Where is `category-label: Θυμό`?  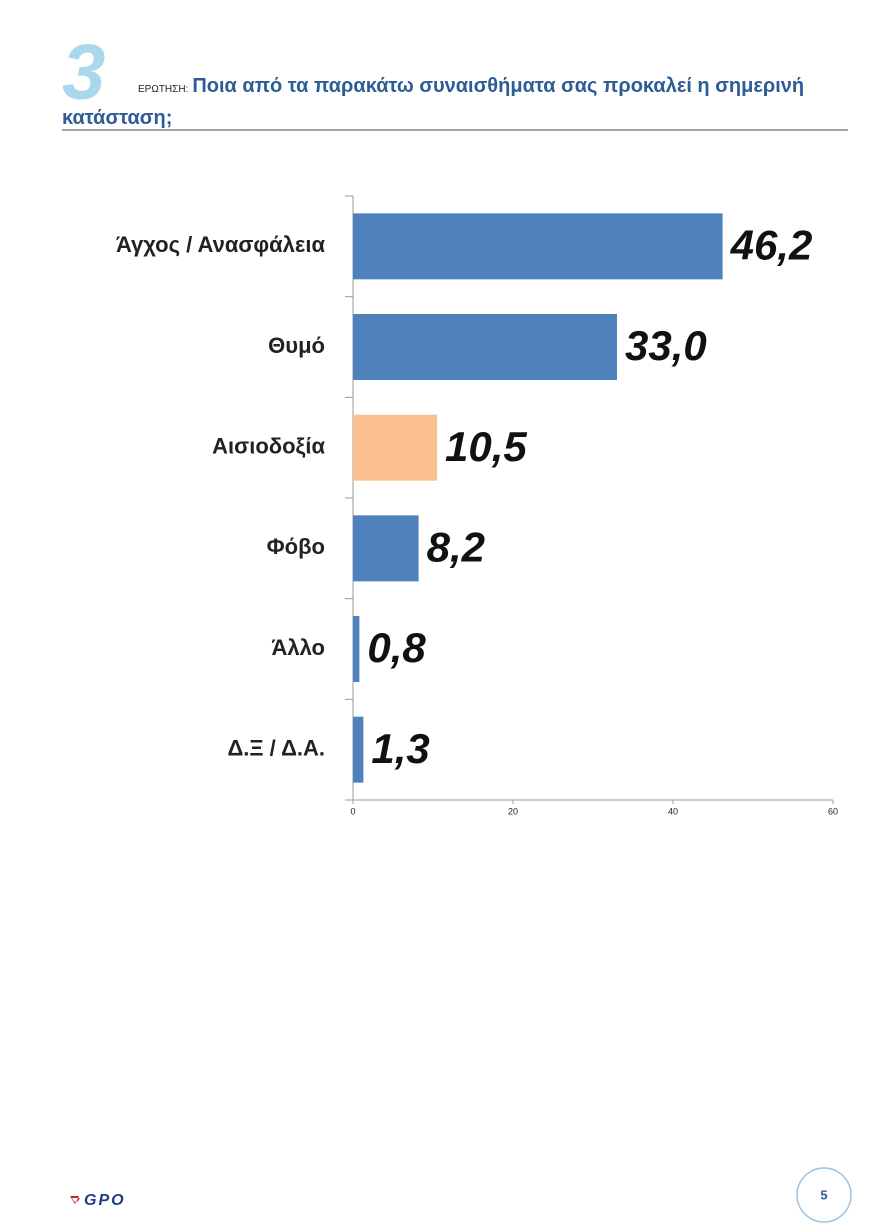 category-label: Θυμό is located at coordinates (296, 345).